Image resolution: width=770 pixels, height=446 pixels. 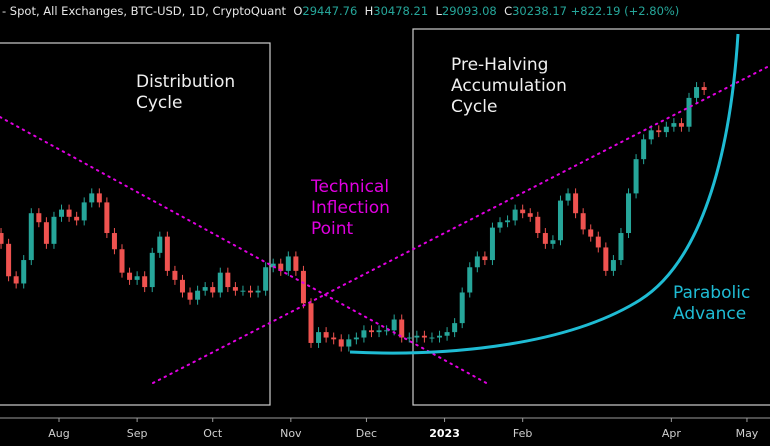 I want to click on open-value: 29447.76, so click(x=330, y=11).